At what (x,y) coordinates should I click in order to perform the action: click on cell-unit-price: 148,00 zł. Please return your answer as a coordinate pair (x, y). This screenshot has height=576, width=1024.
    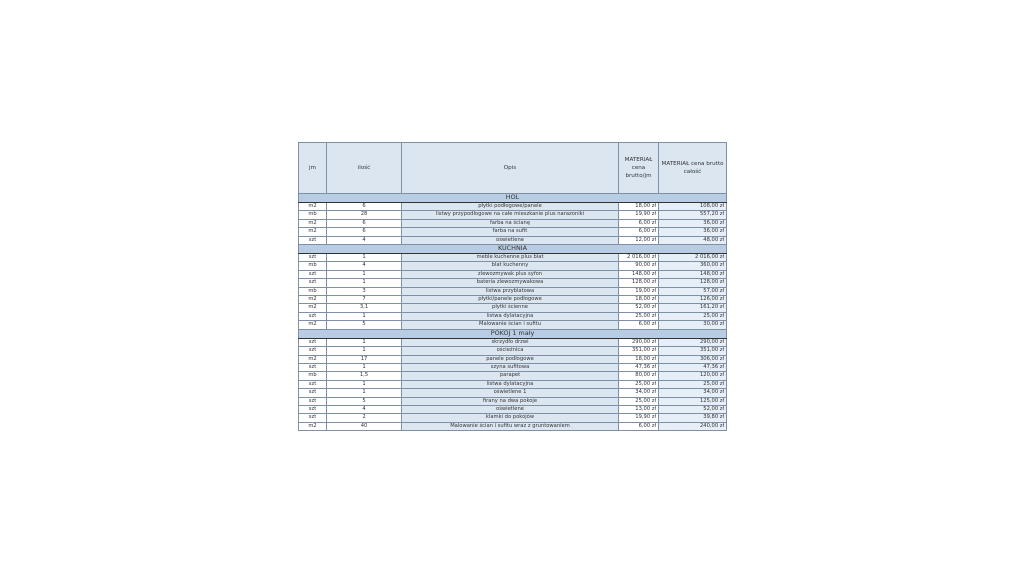
    Looking at the image, I should click on (638, 274).